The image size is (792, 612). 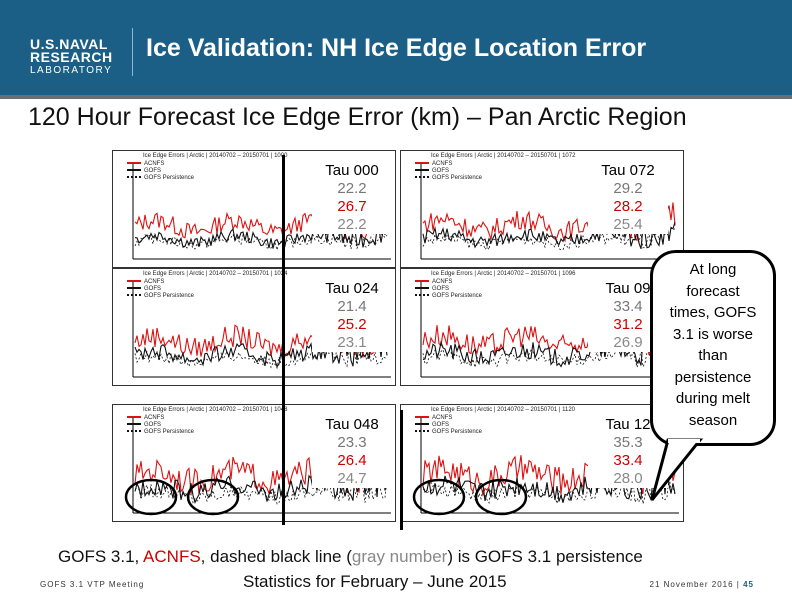 I want to click on slide-date: 21 November 2016 | 45, so click(x=702, y=584).